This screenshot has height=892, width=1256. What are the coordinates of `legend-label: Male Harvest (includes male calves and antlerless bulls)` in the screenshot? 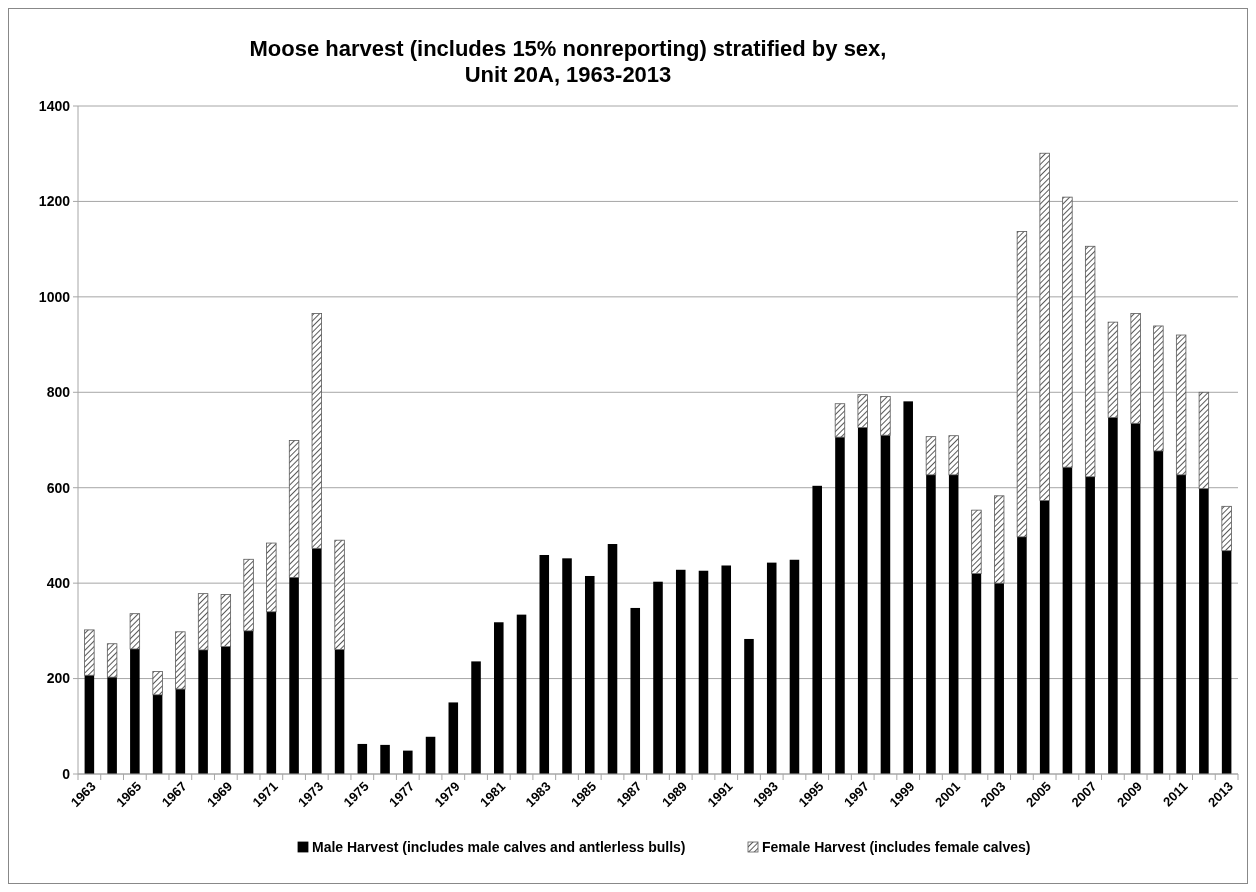 It's located at (499, 846).